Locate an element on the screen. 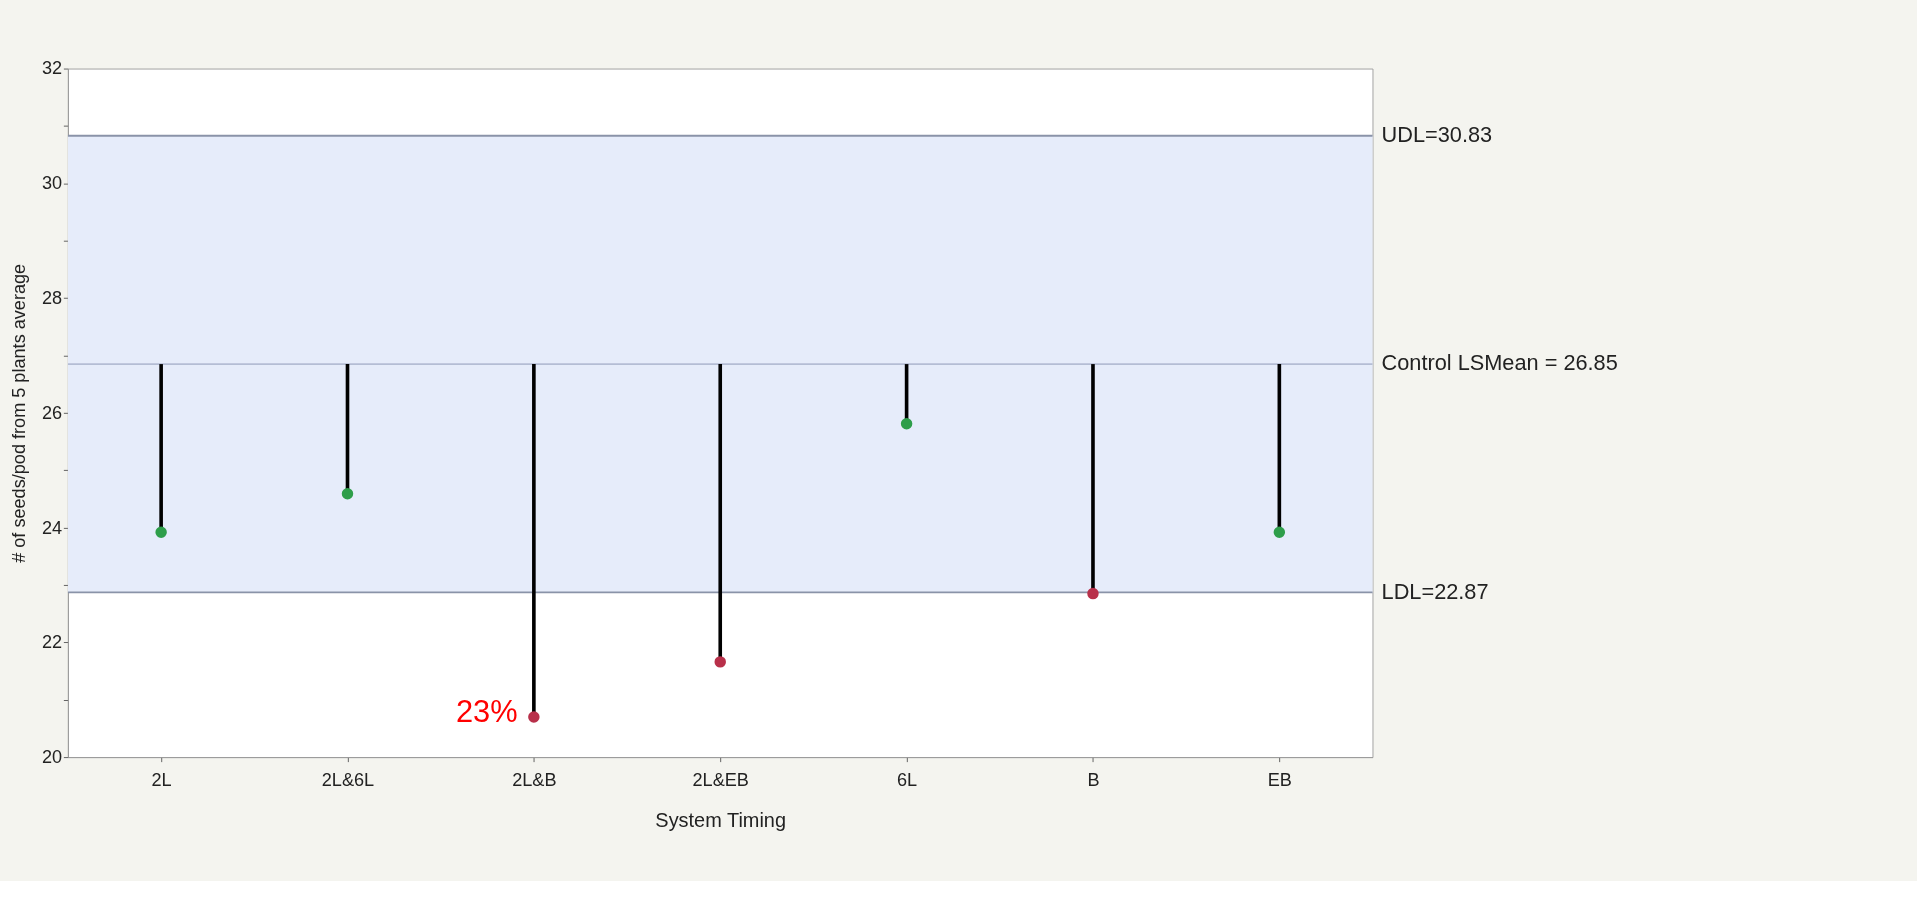  x-tick-label: 2L&B is located at coordinates (534, 779).